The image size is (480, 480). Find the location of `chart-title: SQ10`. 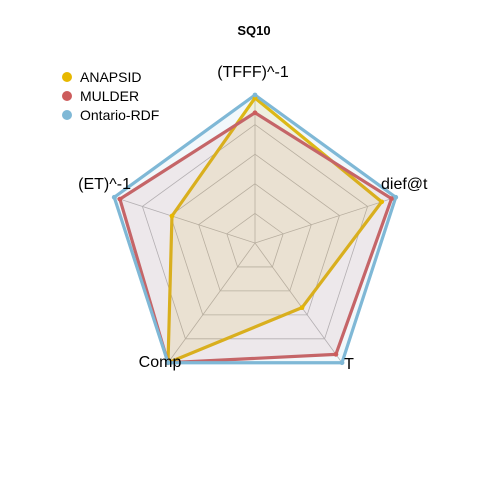

chart-title: SQ10 is located at coordinates (253, 30).